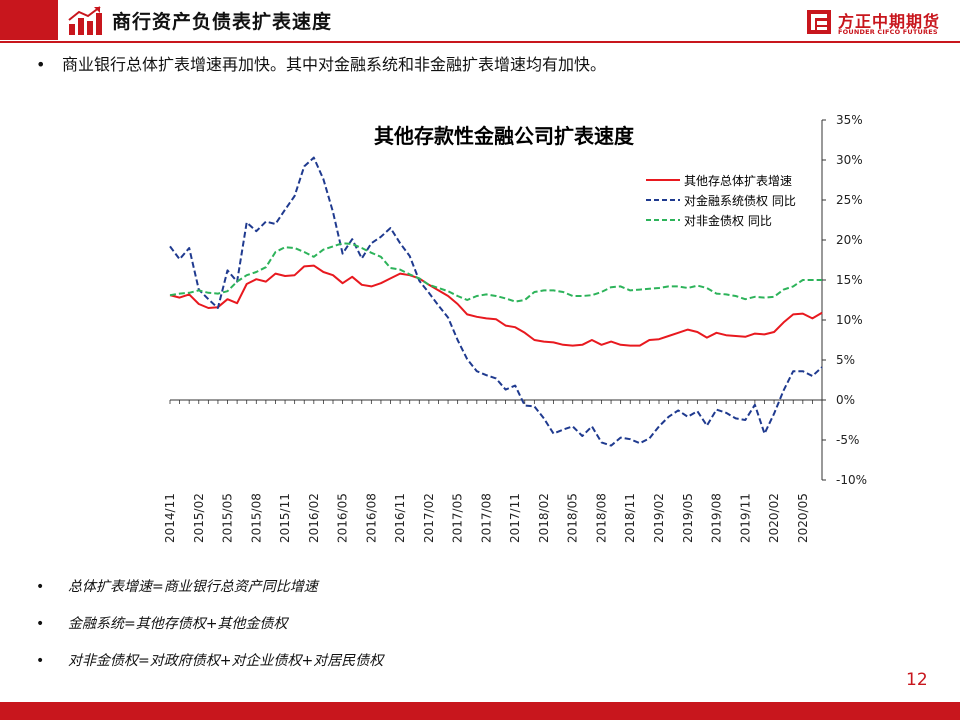  I want to click on header-accent-bar, so click(29, 20).